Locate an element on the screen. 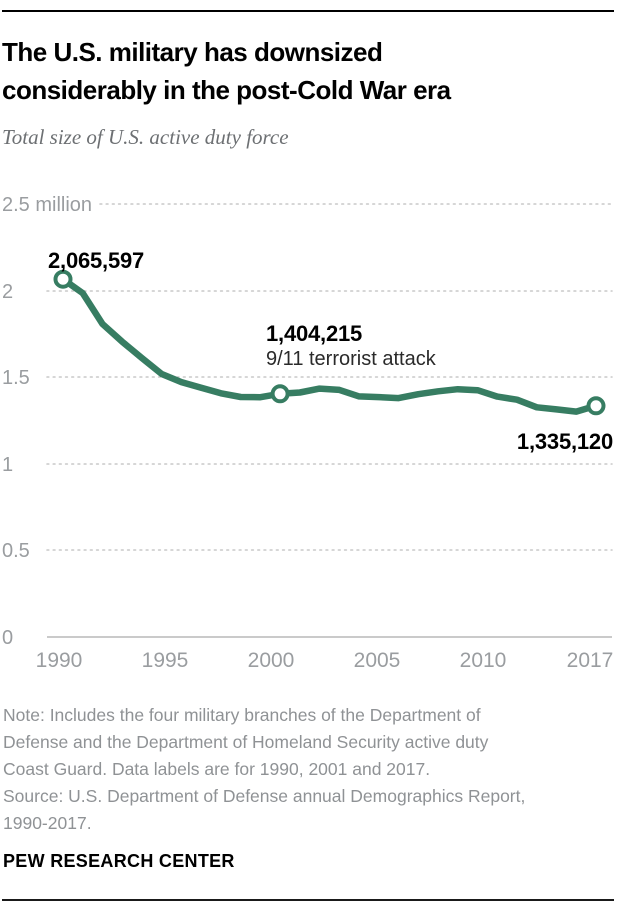  x-tick-label: 2010 is located at coordinates (483, 660).